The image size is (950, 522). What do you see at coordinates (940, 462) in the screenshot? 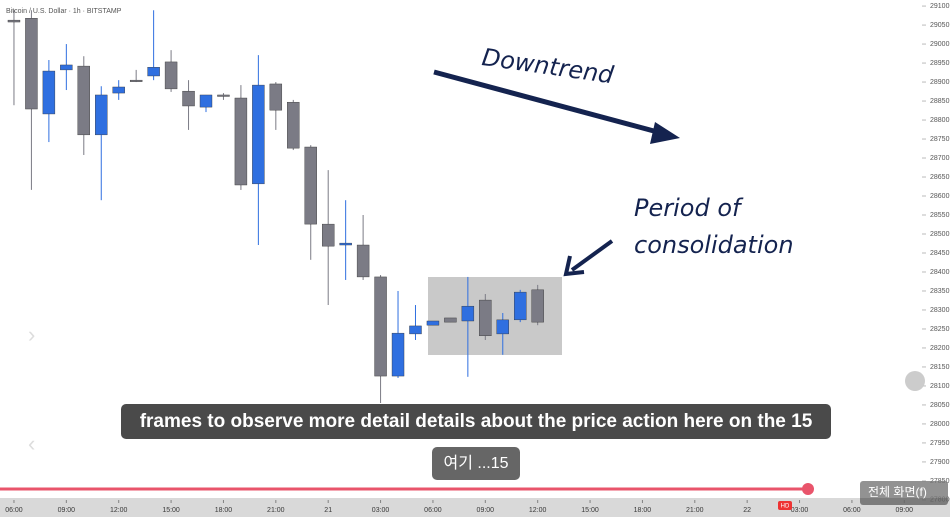
I see `y-tick-label: 27900` at bounding box center [940, 462].